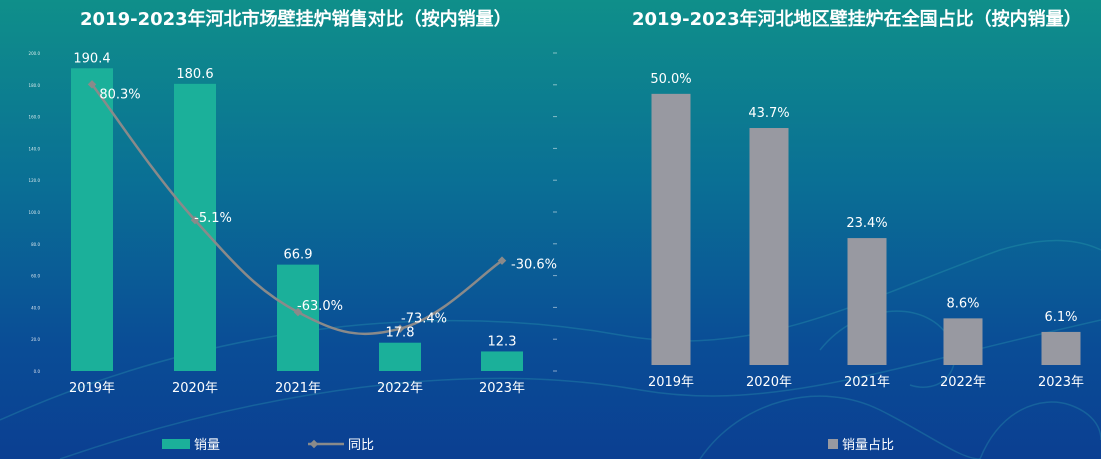  What do you see at coordinates (194, 74) in the screenshot?
I see `sales-value-label: 180.6` at bounding box center [194, 74].